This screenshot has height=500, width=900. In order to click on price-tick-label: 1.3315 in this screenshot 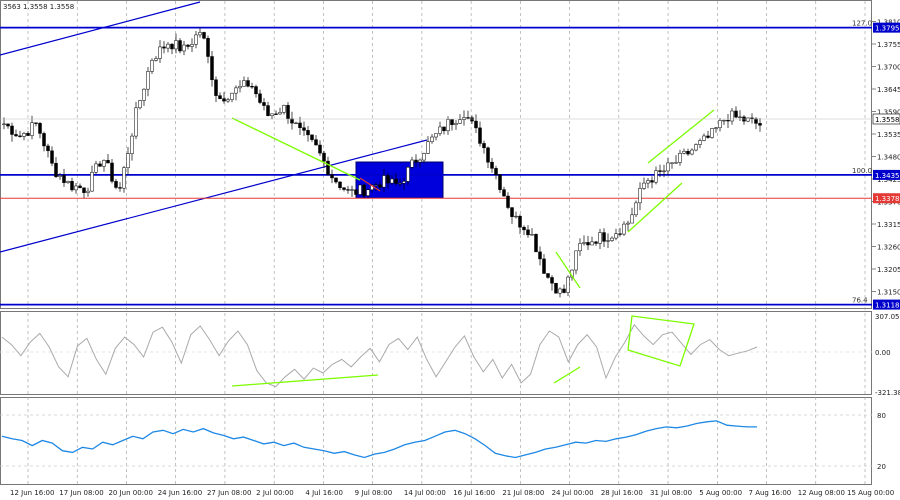, I will do `click(888, 225)`.